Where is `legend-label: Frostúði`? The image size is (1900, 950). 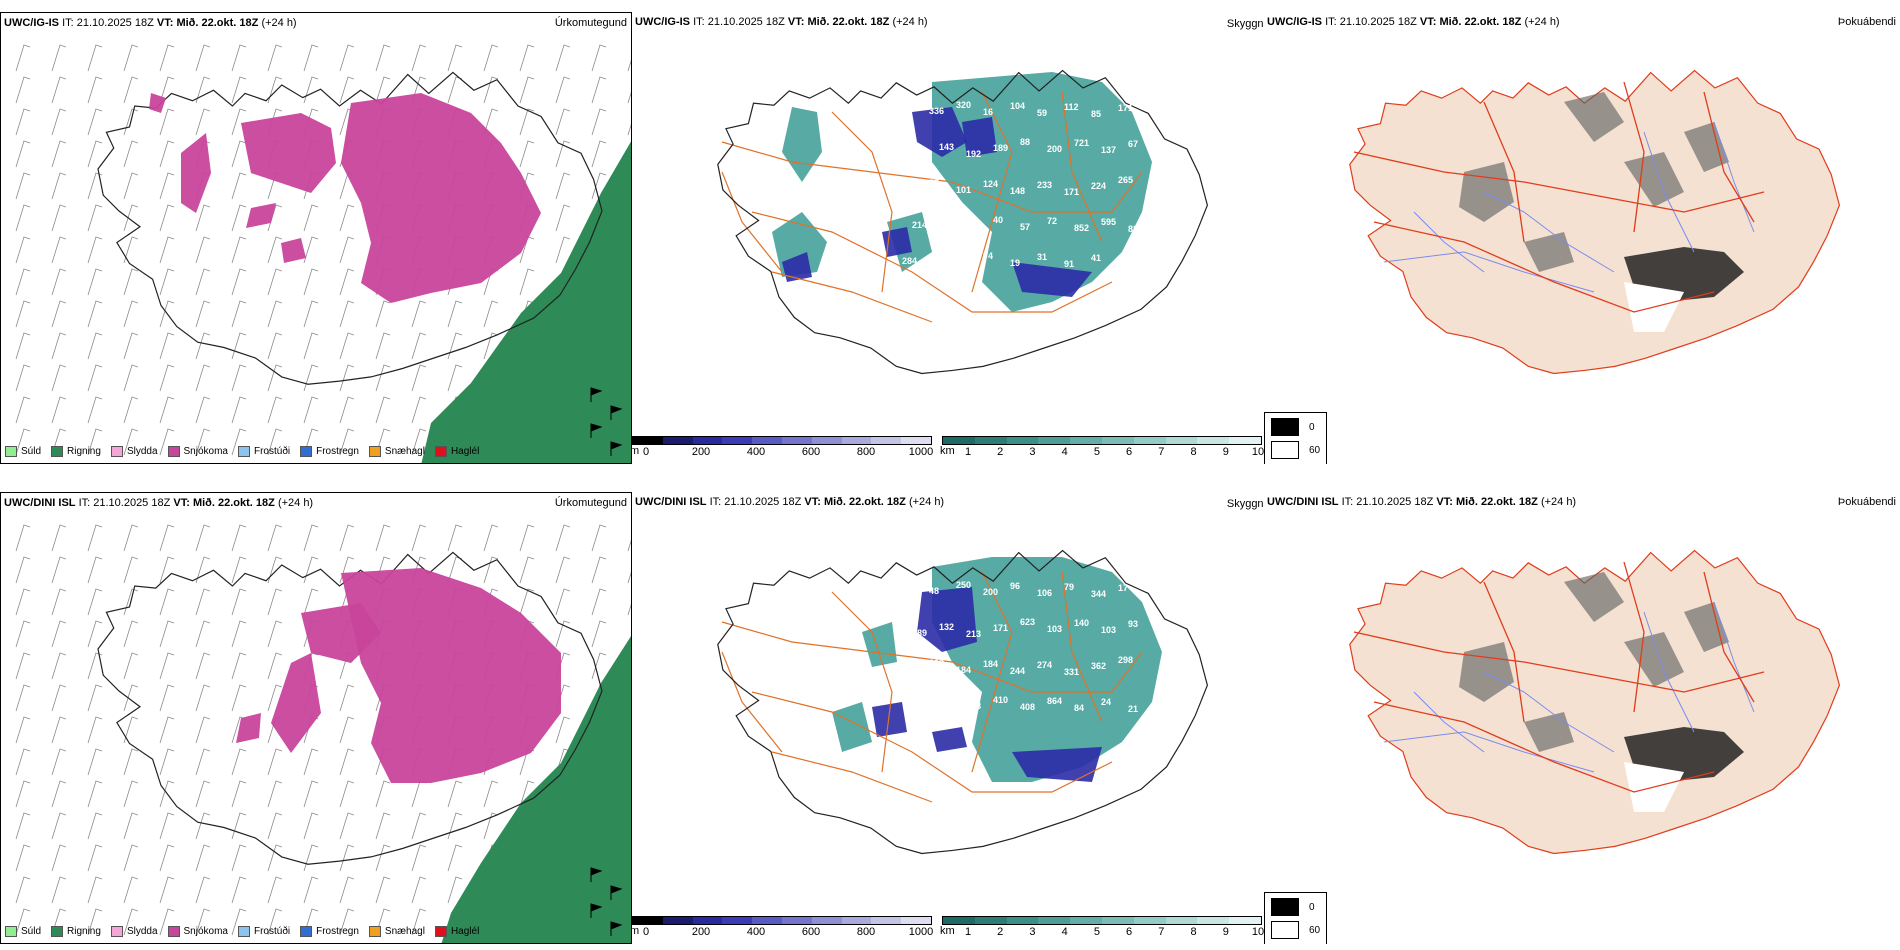
legend-label: Frostúði is located at coordinates (272, 451).